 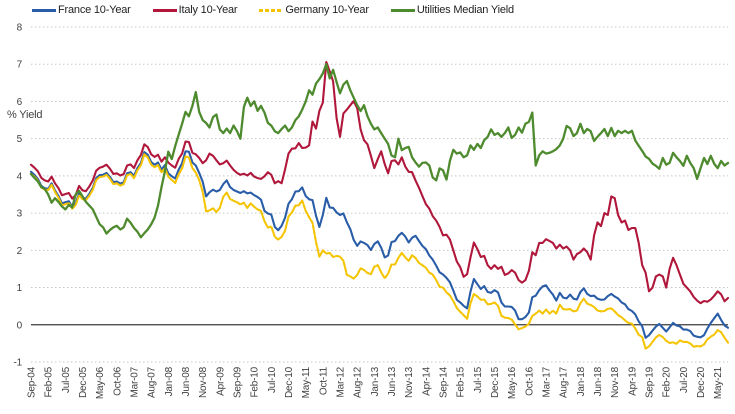 I want to click on y-tick-label: 2, so click(x=20, y=251).